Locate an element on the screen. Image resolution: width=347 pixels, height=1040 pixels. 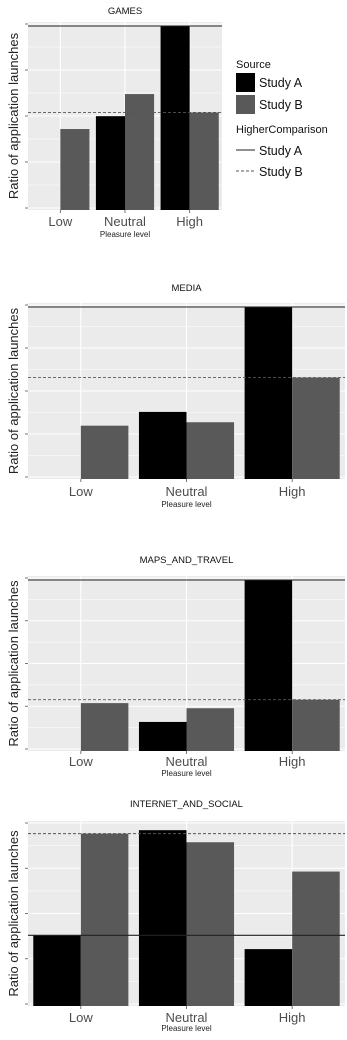
bar-study-a-low is located at coordinates (57, 970).